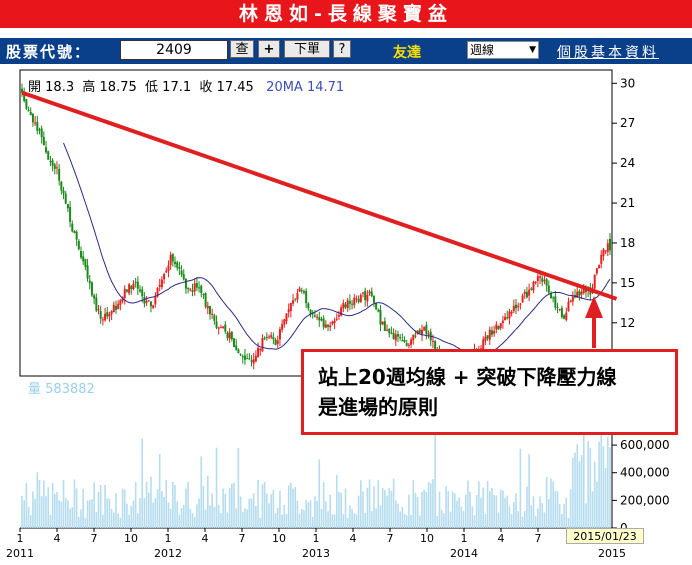 This screenshot has height=565, width=692. Describe the element at coordinates (174, 50) in the screenshot. I see `stock-code-input: 2409` at that location.